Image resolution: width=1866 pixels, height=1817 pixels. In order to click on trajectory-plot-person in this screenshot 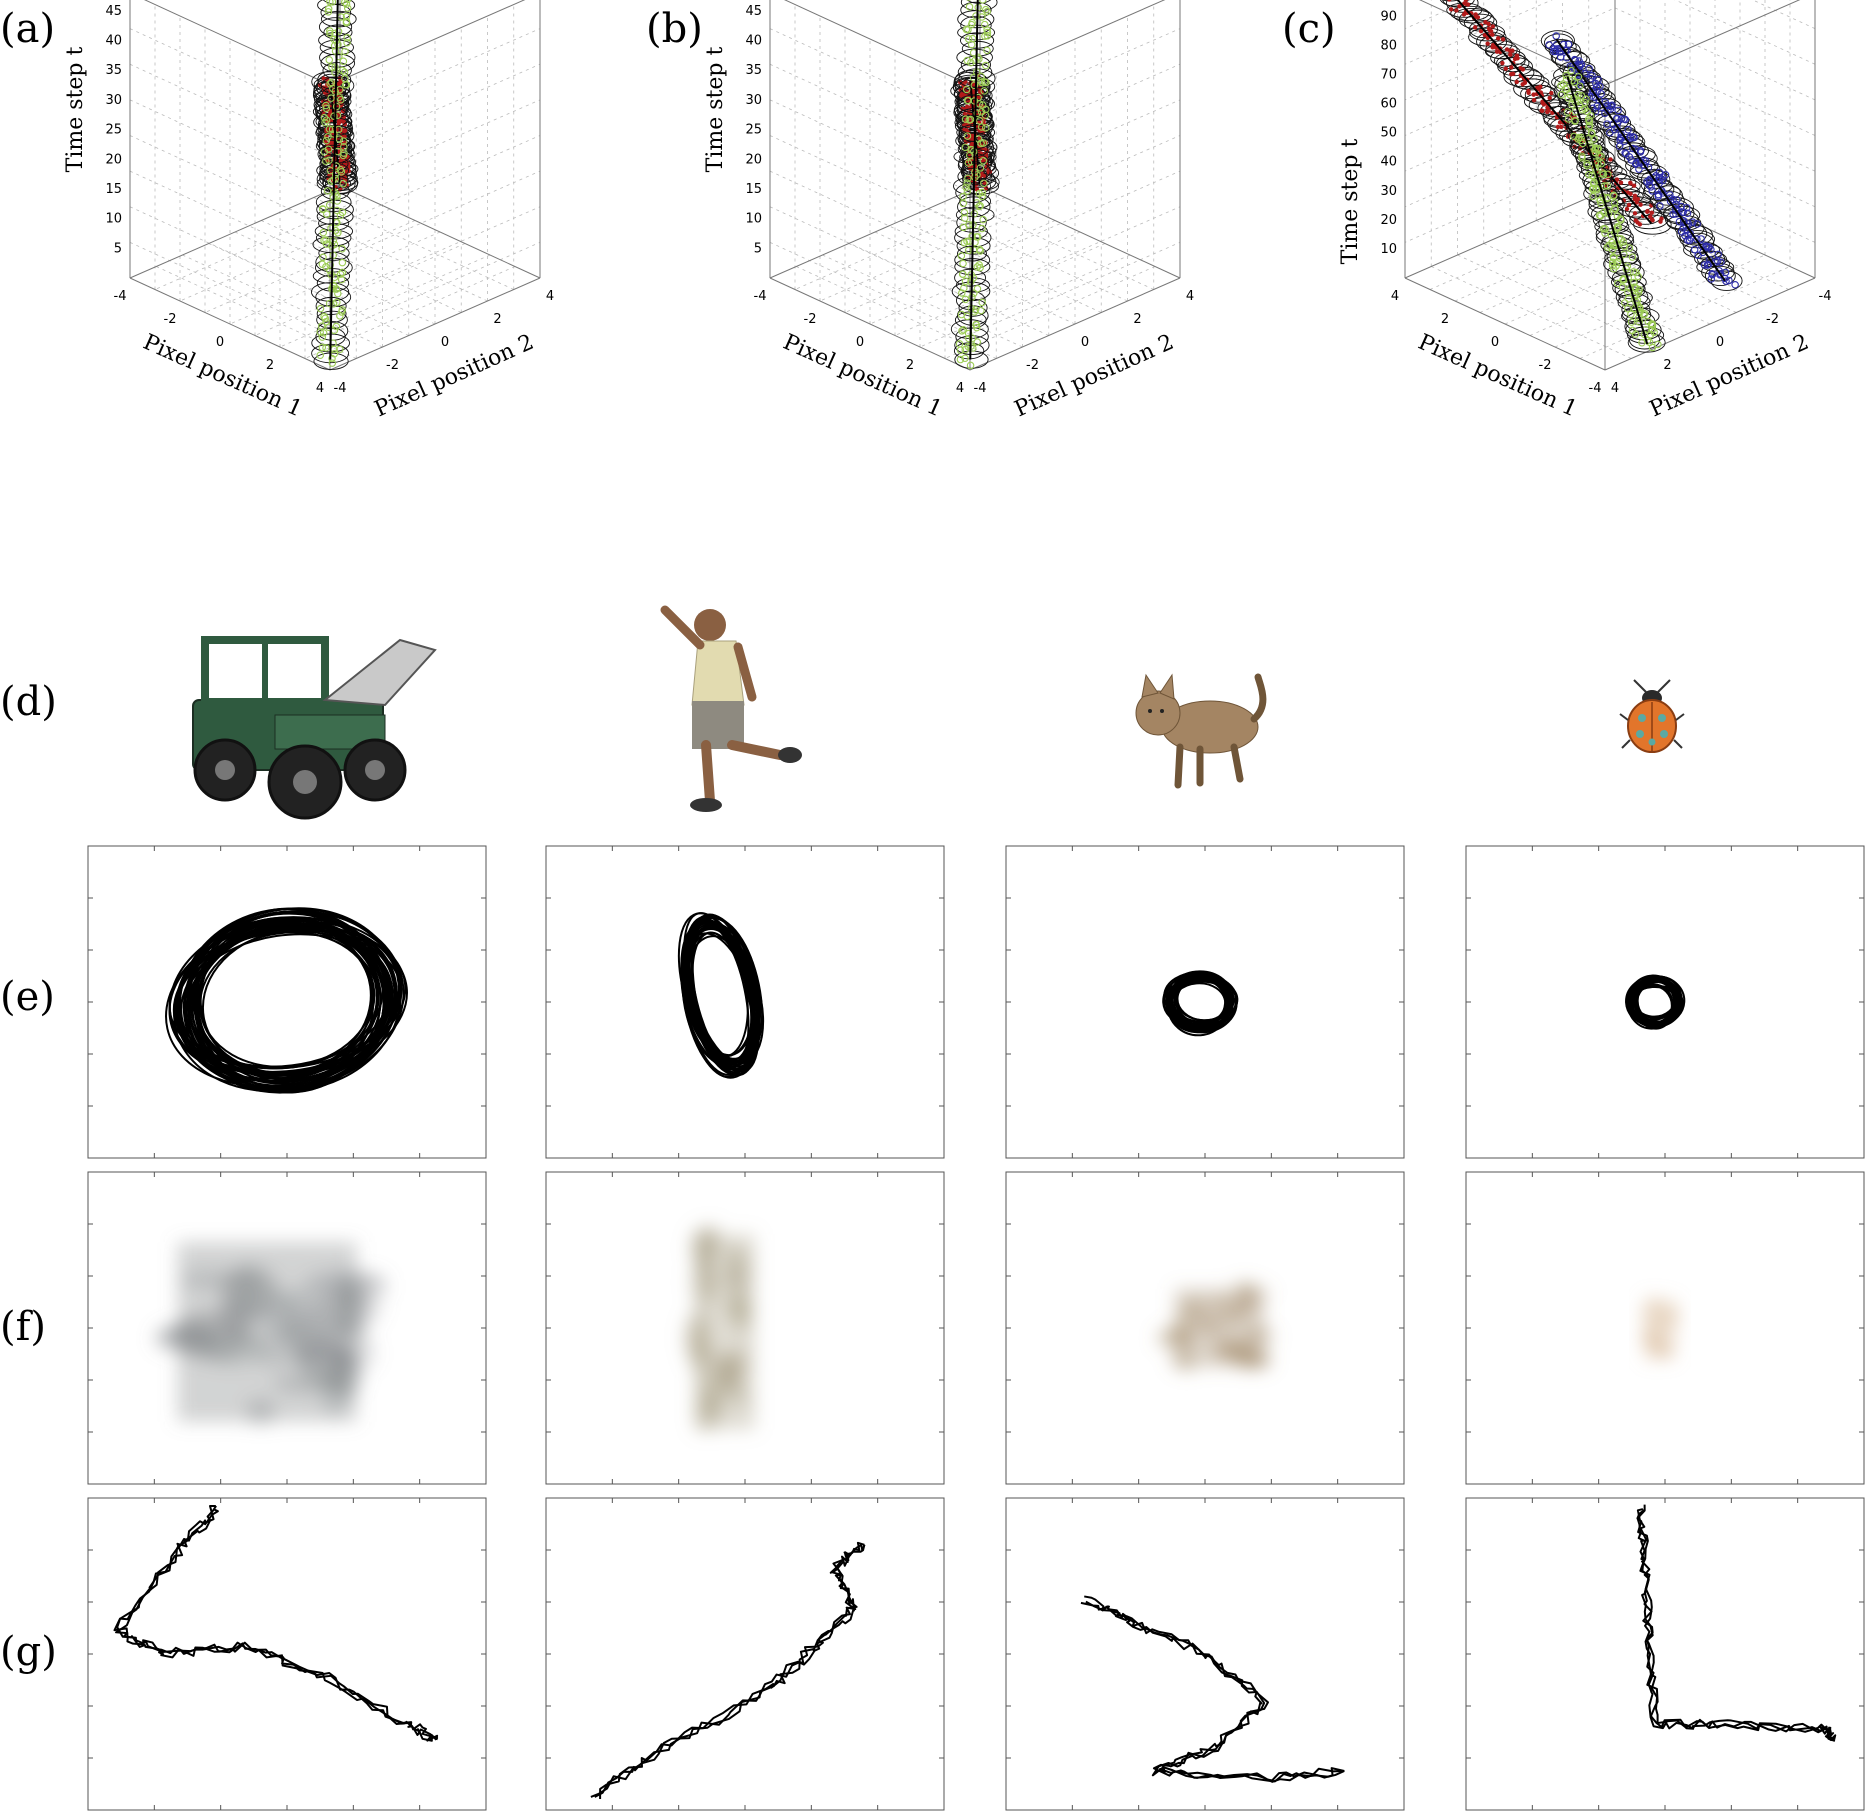, I will do `click(745, 1654)`.